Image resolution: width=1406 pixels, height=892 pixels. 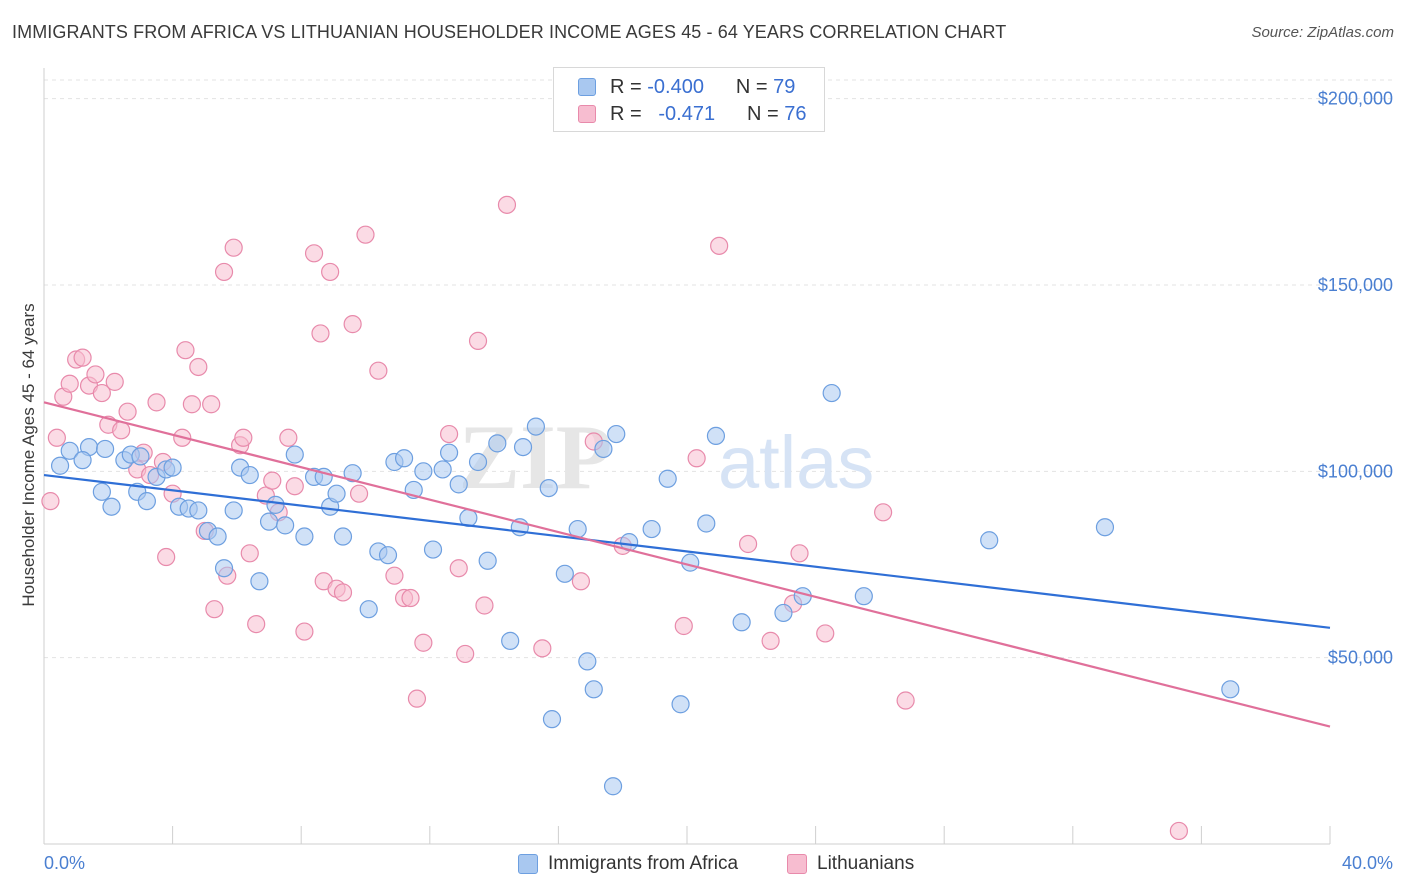 I want to click on legend-r-value: -0.400, so click(x=675, y=86).